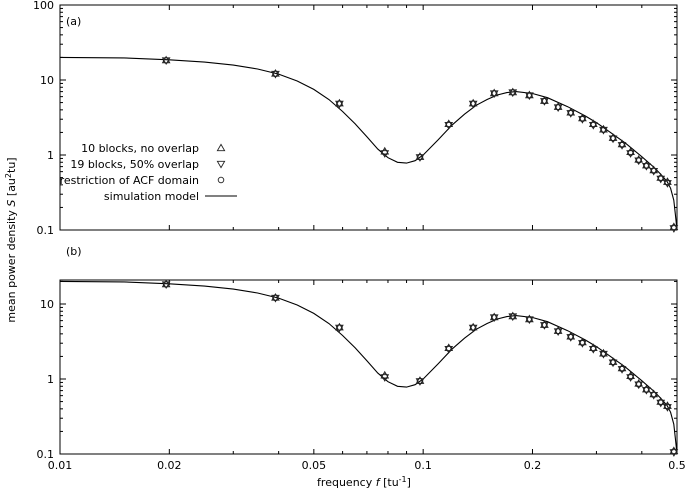 This screenshot has height=494, width=685. I want to click on x-axis-label-close: ], so click(409, 482).